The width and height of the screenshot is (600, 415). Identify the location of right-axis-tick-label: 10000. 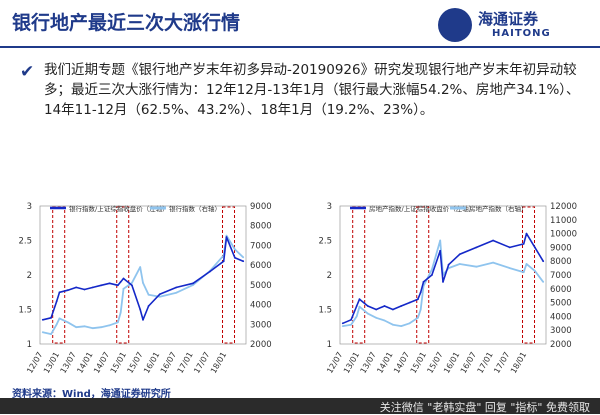
(563, 235).